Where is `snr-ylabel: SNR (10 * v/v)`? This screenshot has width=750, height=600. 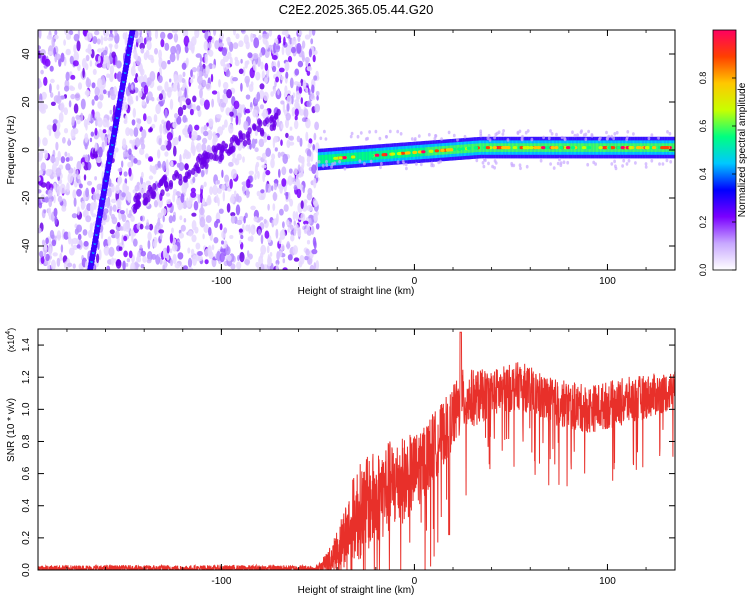
snr-ylabel: SNR (10 * v/v) is located at coordinates (11, 430).